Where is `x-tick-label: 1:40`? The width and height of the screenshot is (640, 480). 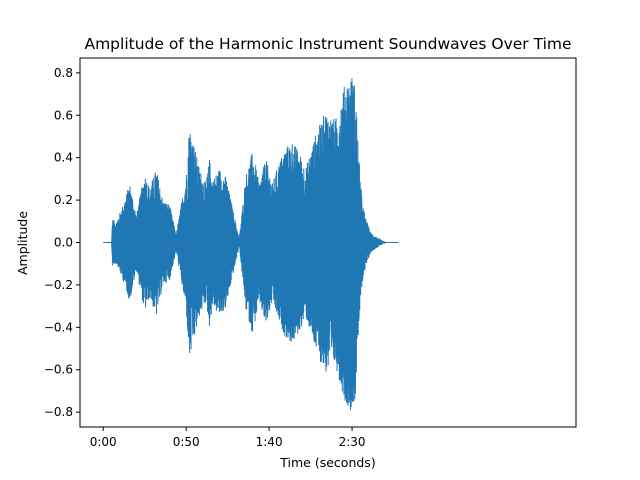 x-tick-label: 1:40 is located at coordinates (269, 442).